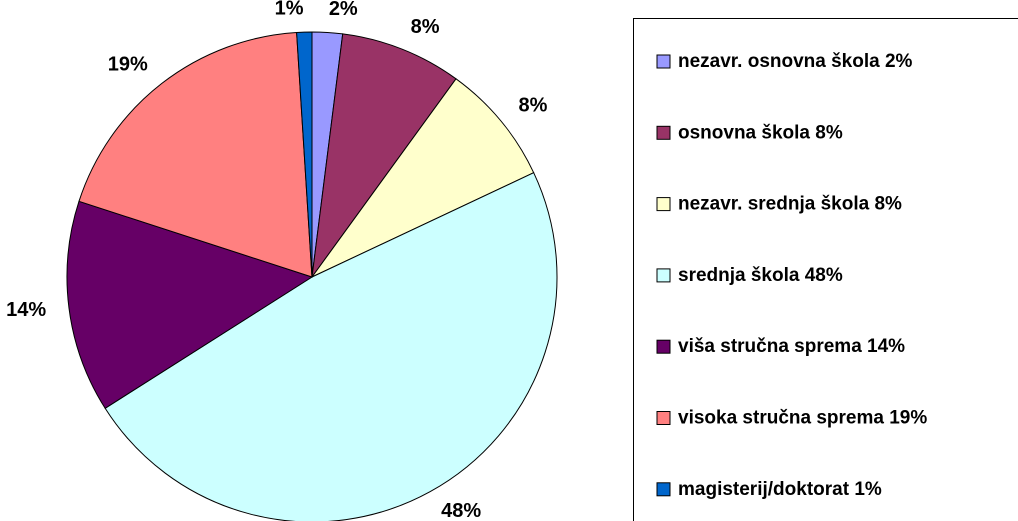 This screenshot has width=1018, height=521. I want to click on legend-label: srednja škola 48%, so click(760, 275).